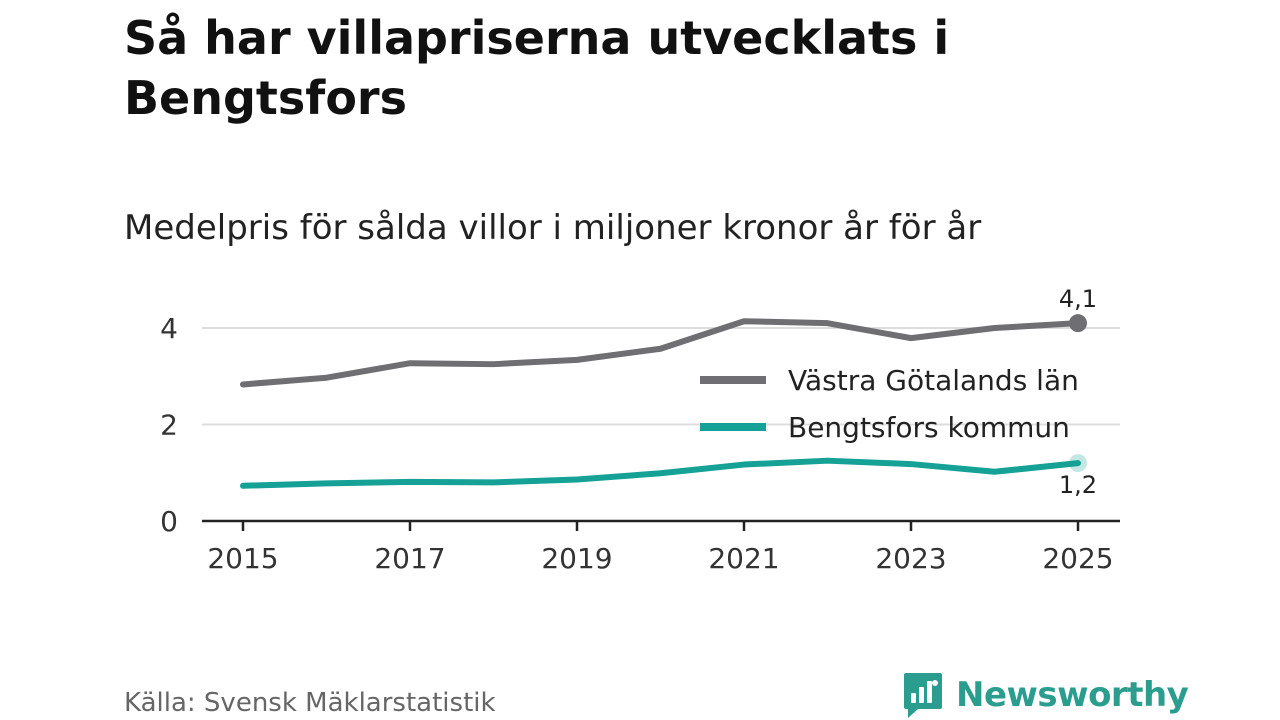 This screenshot has height=720, width=1280. What do you see at coordinates (310, 703) in the screenshot?
I see `source-note: Källa: Svensk Mäklarstatistik` at bounding box center [310, 703].